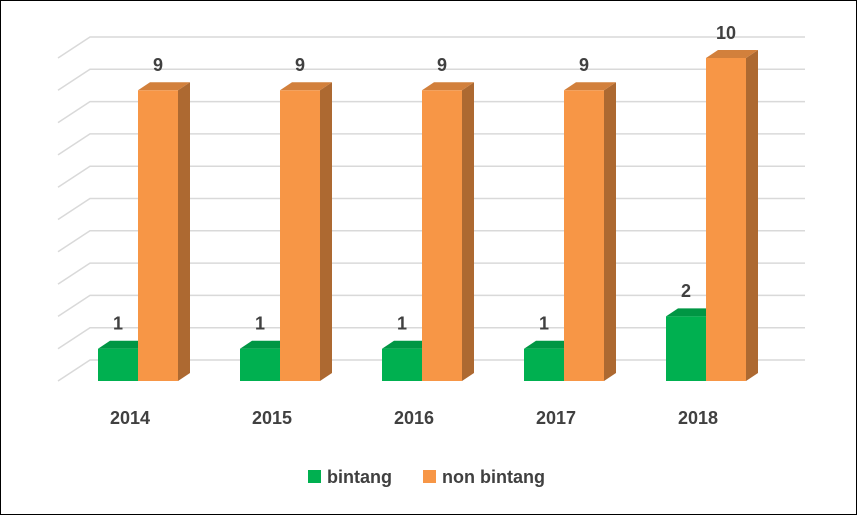  What do you see at coordinates (272, 418) in the screenshot?
I see `x-tick-label: 2015` at bounding box center [272, 418].